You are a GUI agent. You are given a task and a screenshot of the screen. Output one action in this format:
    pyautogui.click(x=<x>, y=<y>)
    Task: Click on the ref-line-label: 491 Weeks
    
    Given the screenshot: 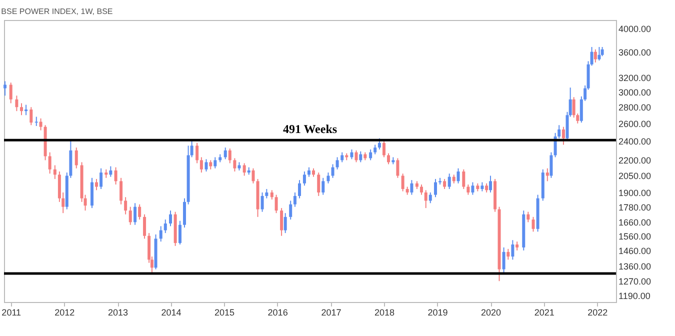 What is the action you would take?
    pyautogui.click(x=310, y=129)
    